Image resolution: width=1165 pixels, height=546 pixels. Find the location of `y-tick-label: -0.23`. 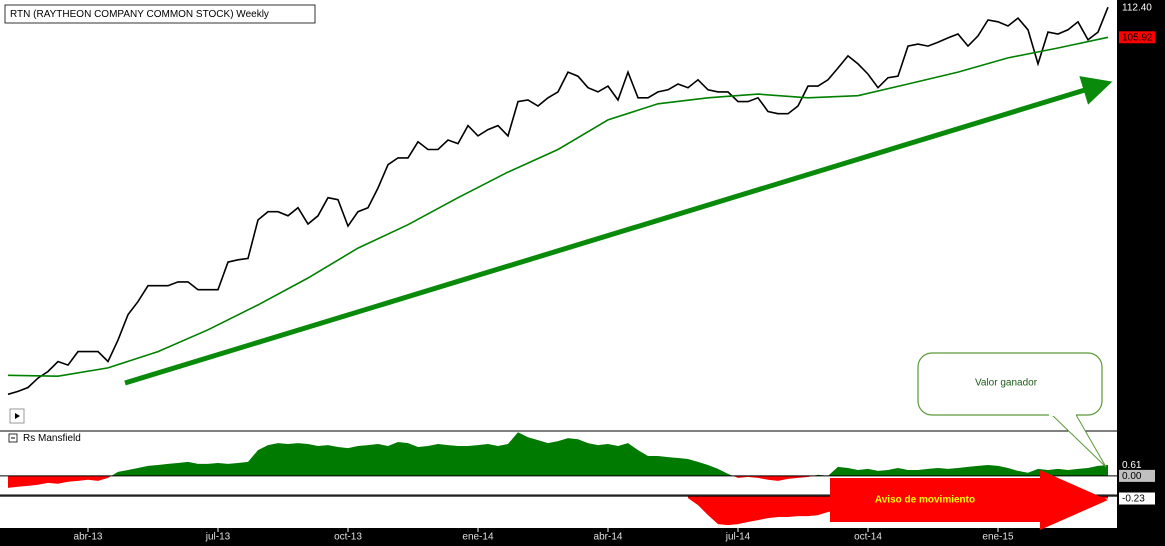

y-tick-label: -0.23 is located at coordinates (1133, 499).